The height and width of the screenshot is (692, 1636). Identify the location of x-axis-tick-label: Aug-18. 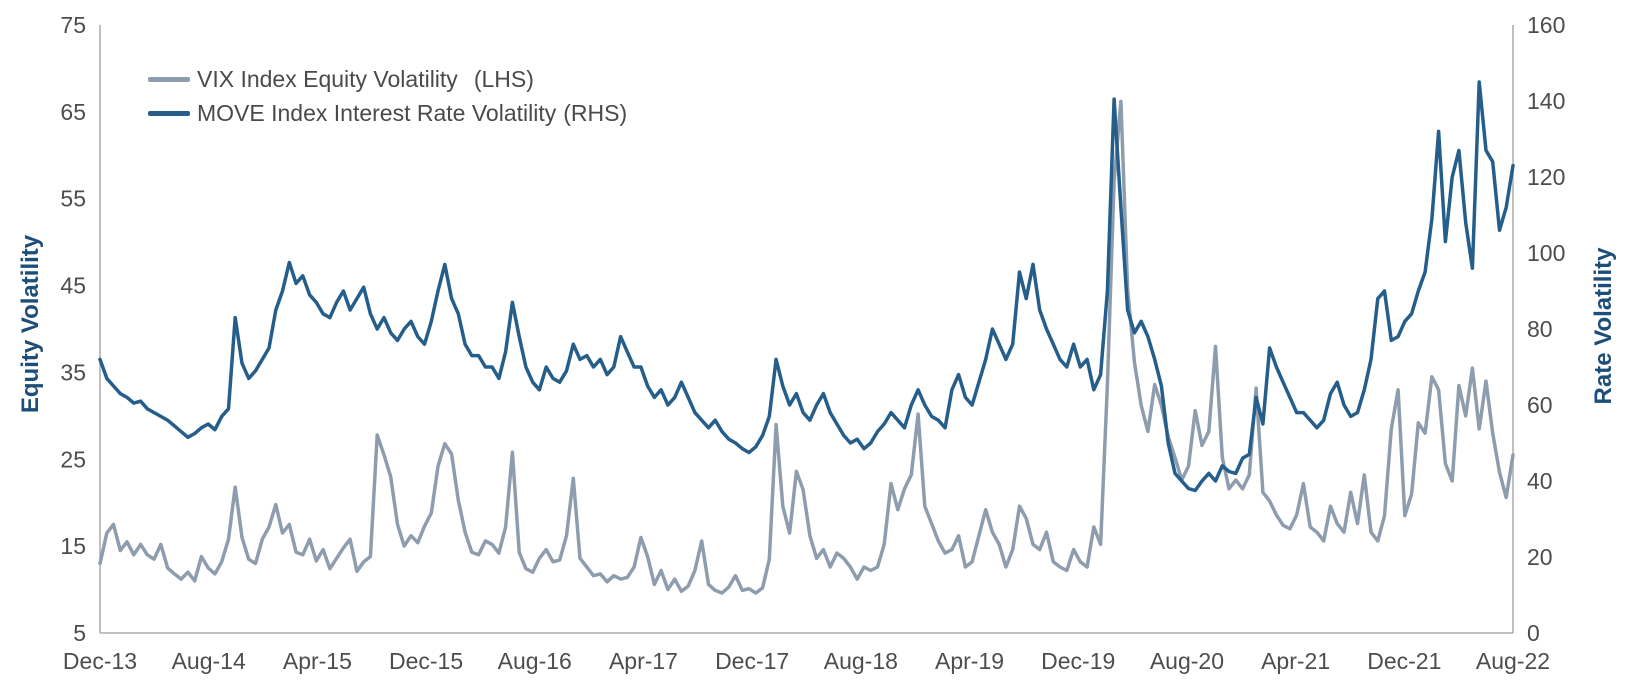
(861, 661).